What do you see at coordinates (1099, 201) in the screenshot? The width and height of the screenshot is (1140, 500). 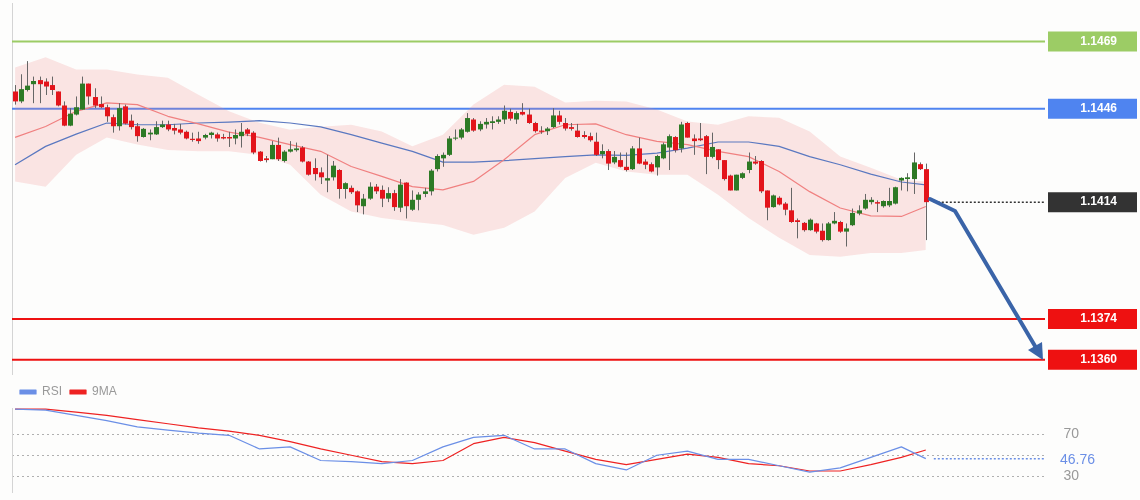 I see `y-tick-label: 1.1414` at bounding box center [1099, 201].